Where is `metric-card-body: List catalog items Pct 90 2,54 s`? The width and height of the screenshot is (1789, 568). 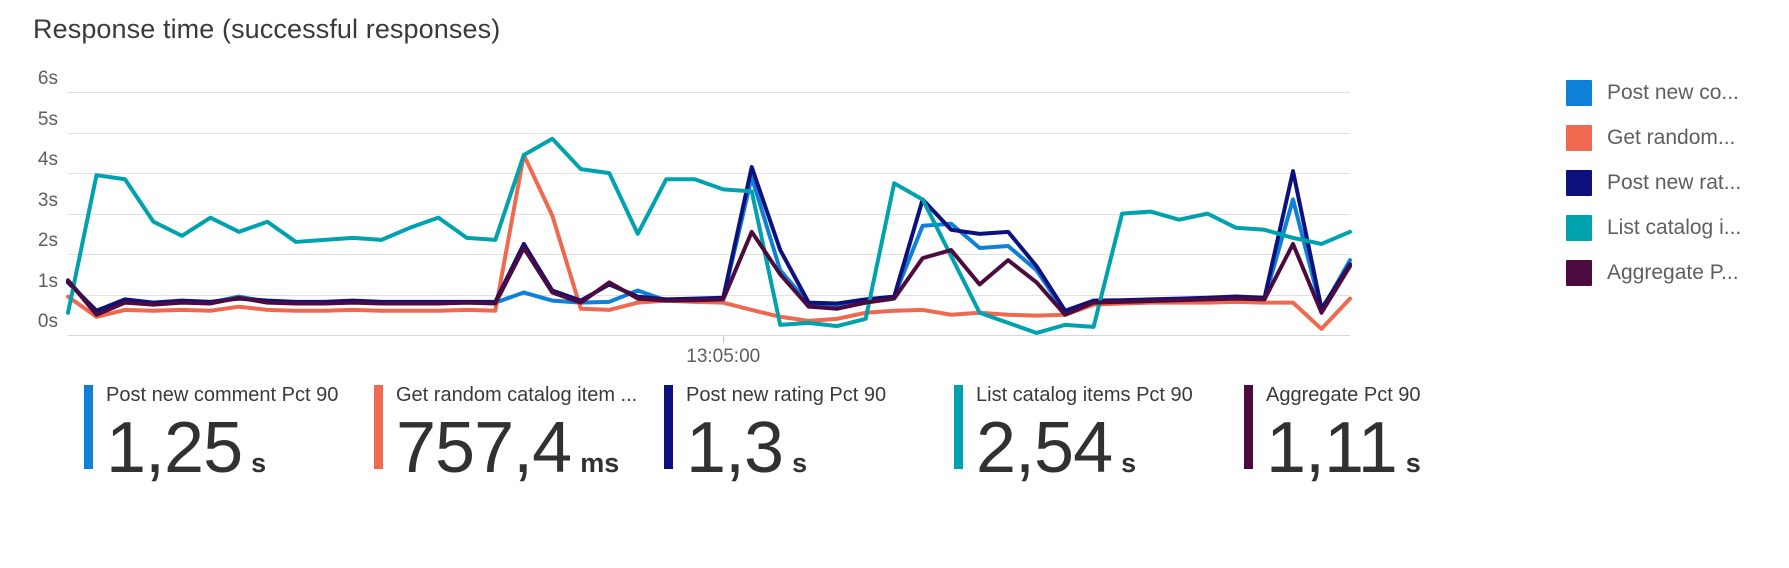
metric-card-body: List catalog items Pct 90 2,54 s is located at coordinates (1078, 472).